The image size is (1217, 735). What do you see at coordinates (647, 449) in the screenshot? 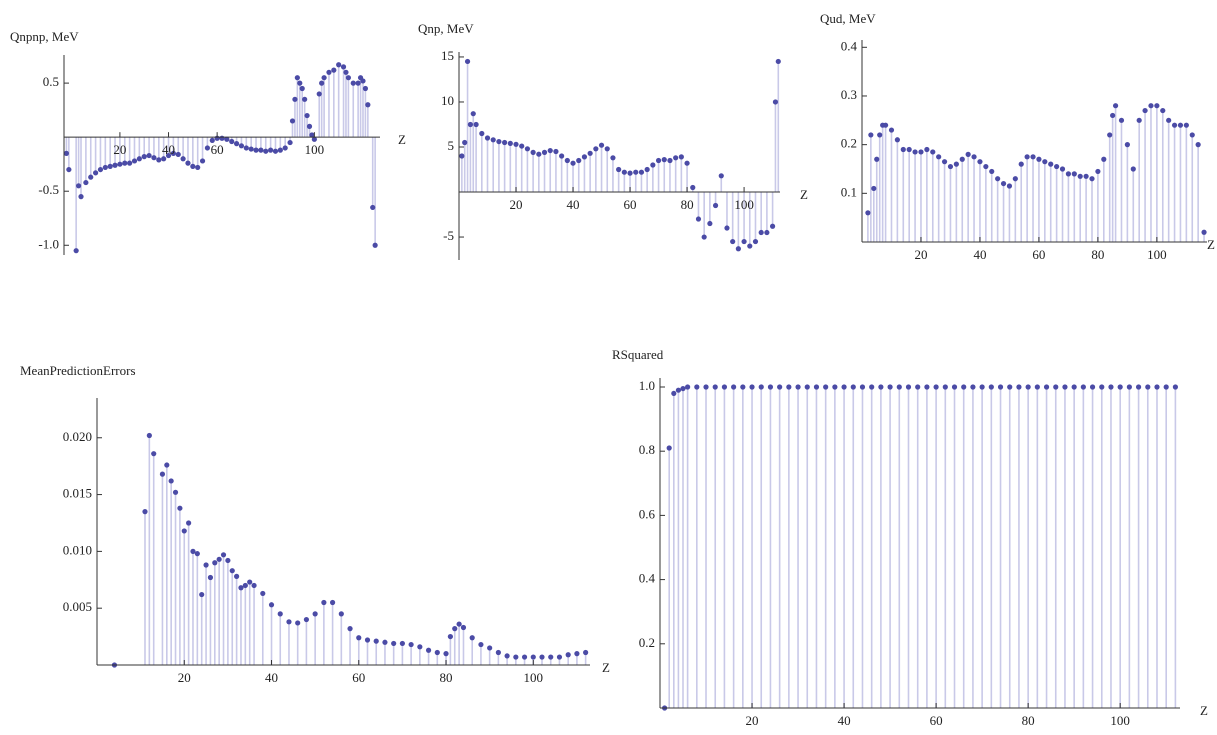
I see `y-tick-label: 0.8` at bounding box center [647, 449].